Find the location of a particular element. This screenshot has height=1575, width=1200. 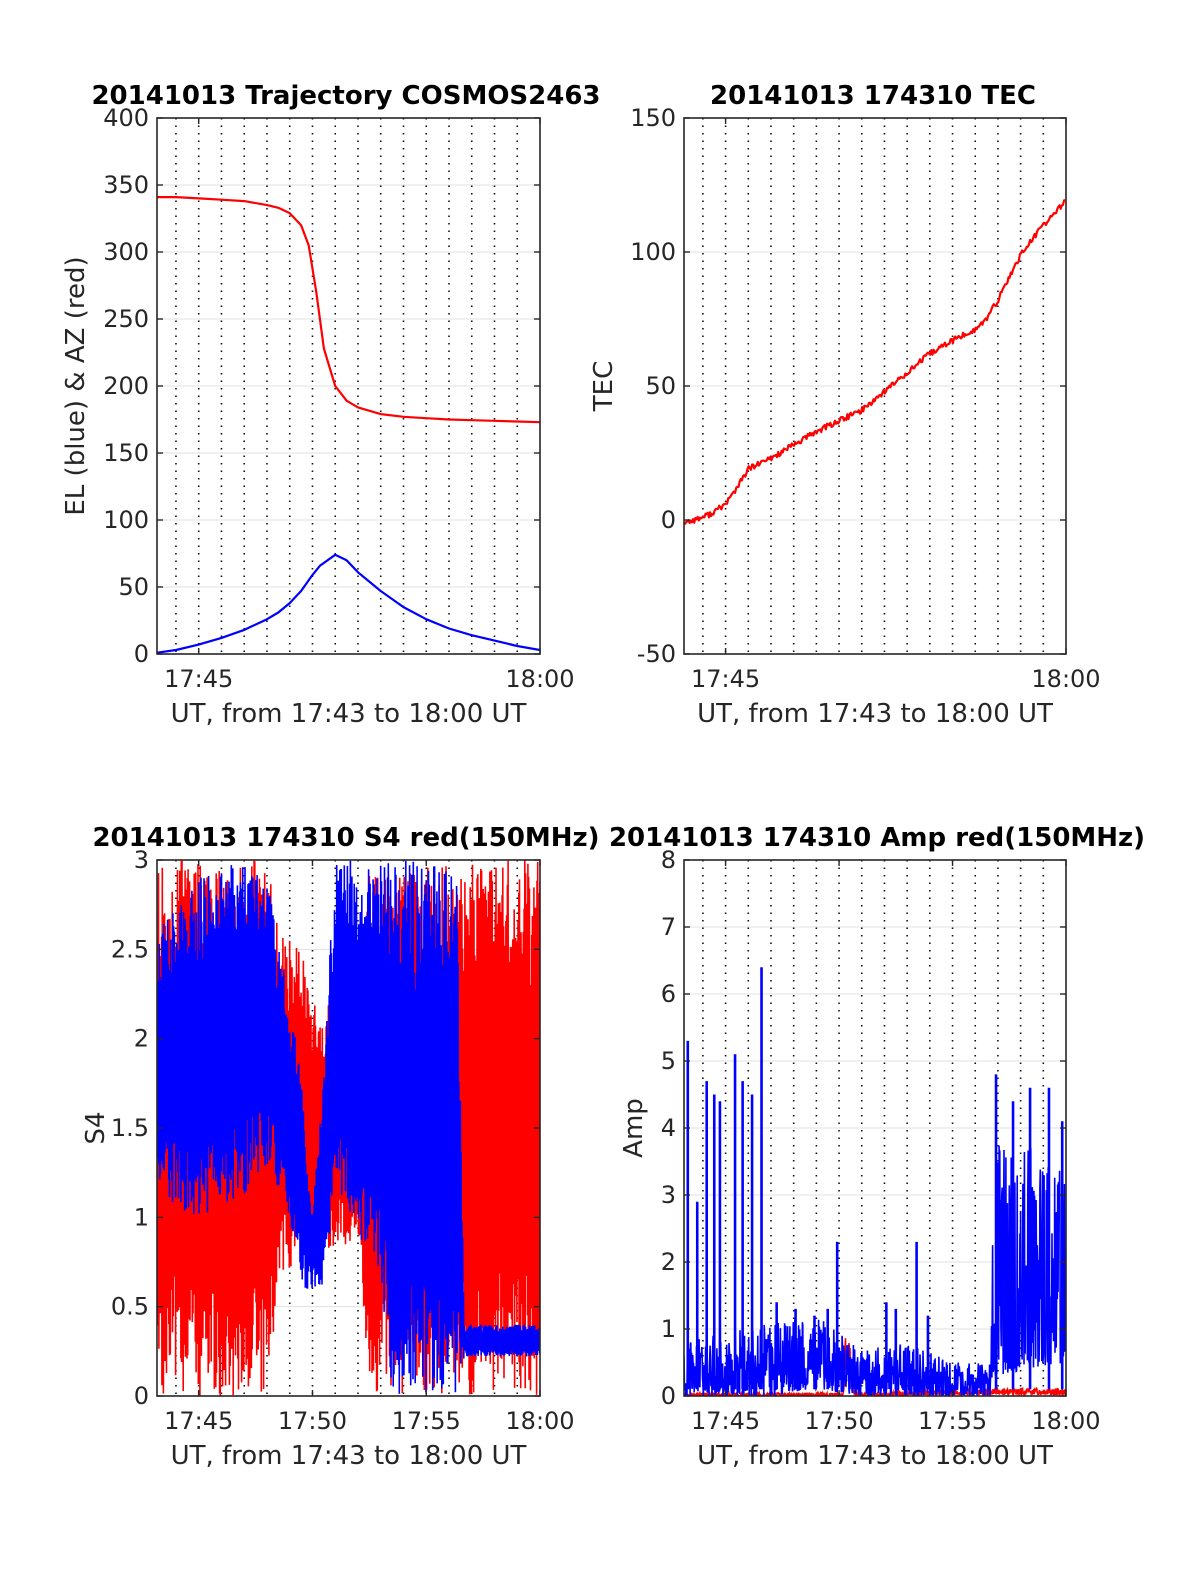

y-tick-label: 5 is located at coordinates (668, 1061).